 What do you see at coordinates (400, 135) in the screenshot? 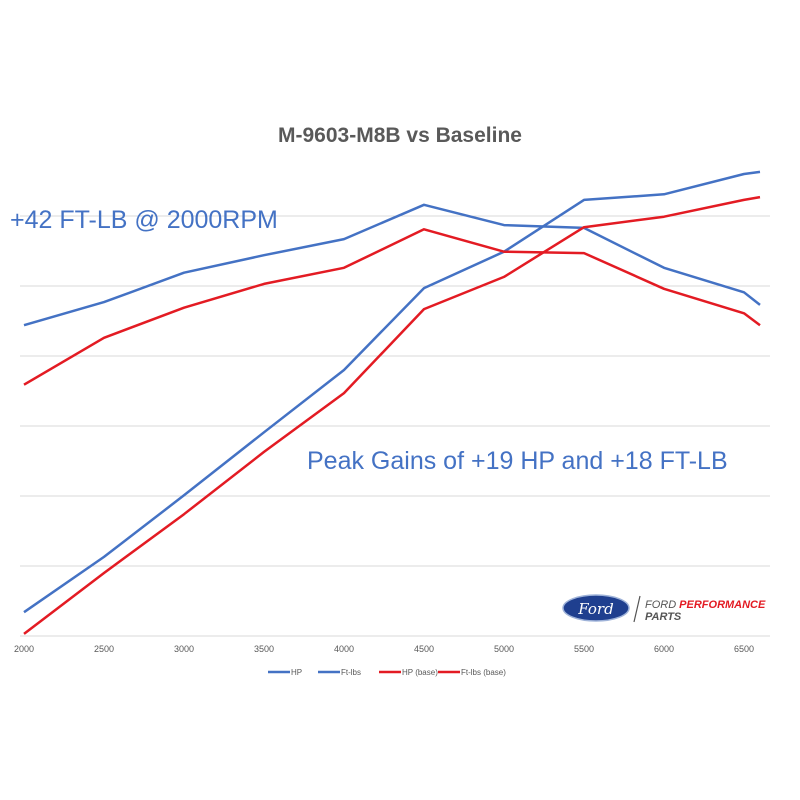
I see `chart-title: M-9603-M8B vs Baseline` at bounding box center [400, 135].